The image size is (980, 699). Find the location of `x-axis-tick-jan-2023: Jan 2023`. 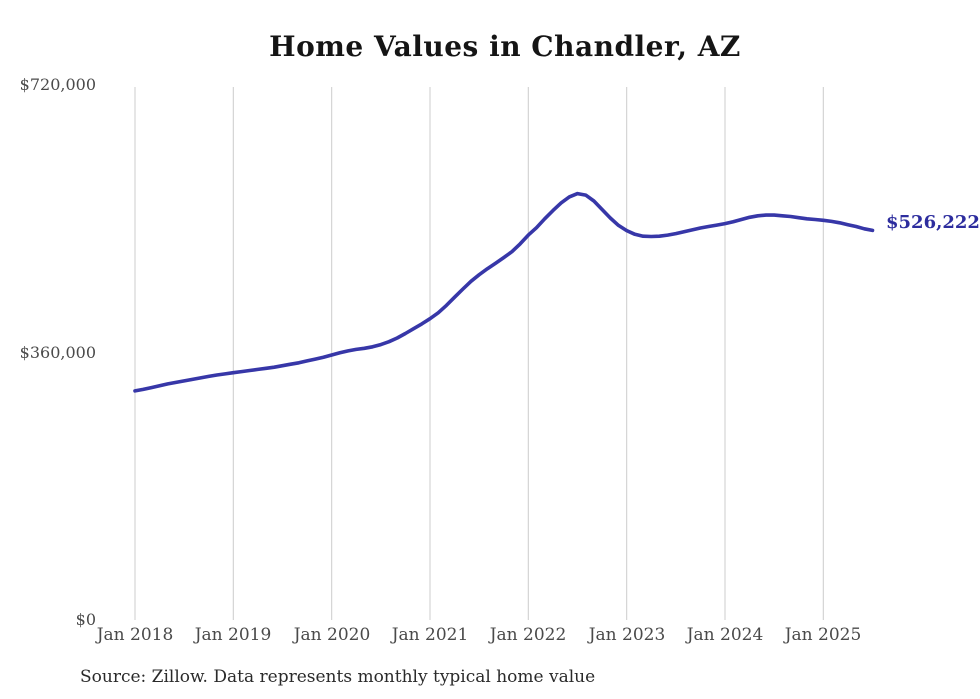

x-axis-tick-jan-2023: Jan 2023 is located at coordinates (627, 635).